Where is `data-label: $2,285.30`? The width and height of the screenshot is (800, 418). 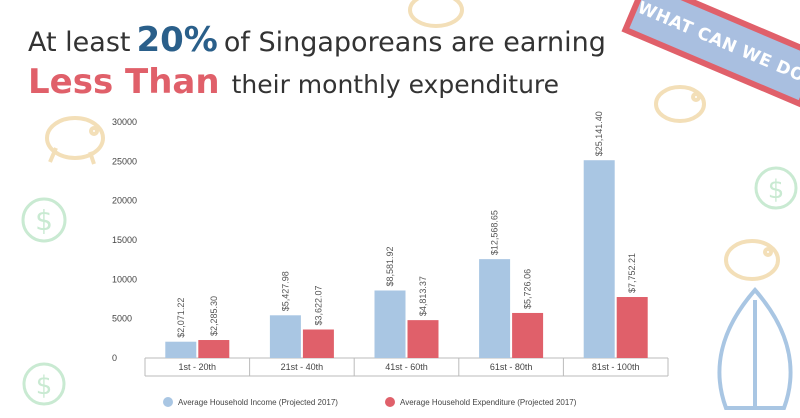
data-label: $2,285.30 is located at coordinates (214, 316).